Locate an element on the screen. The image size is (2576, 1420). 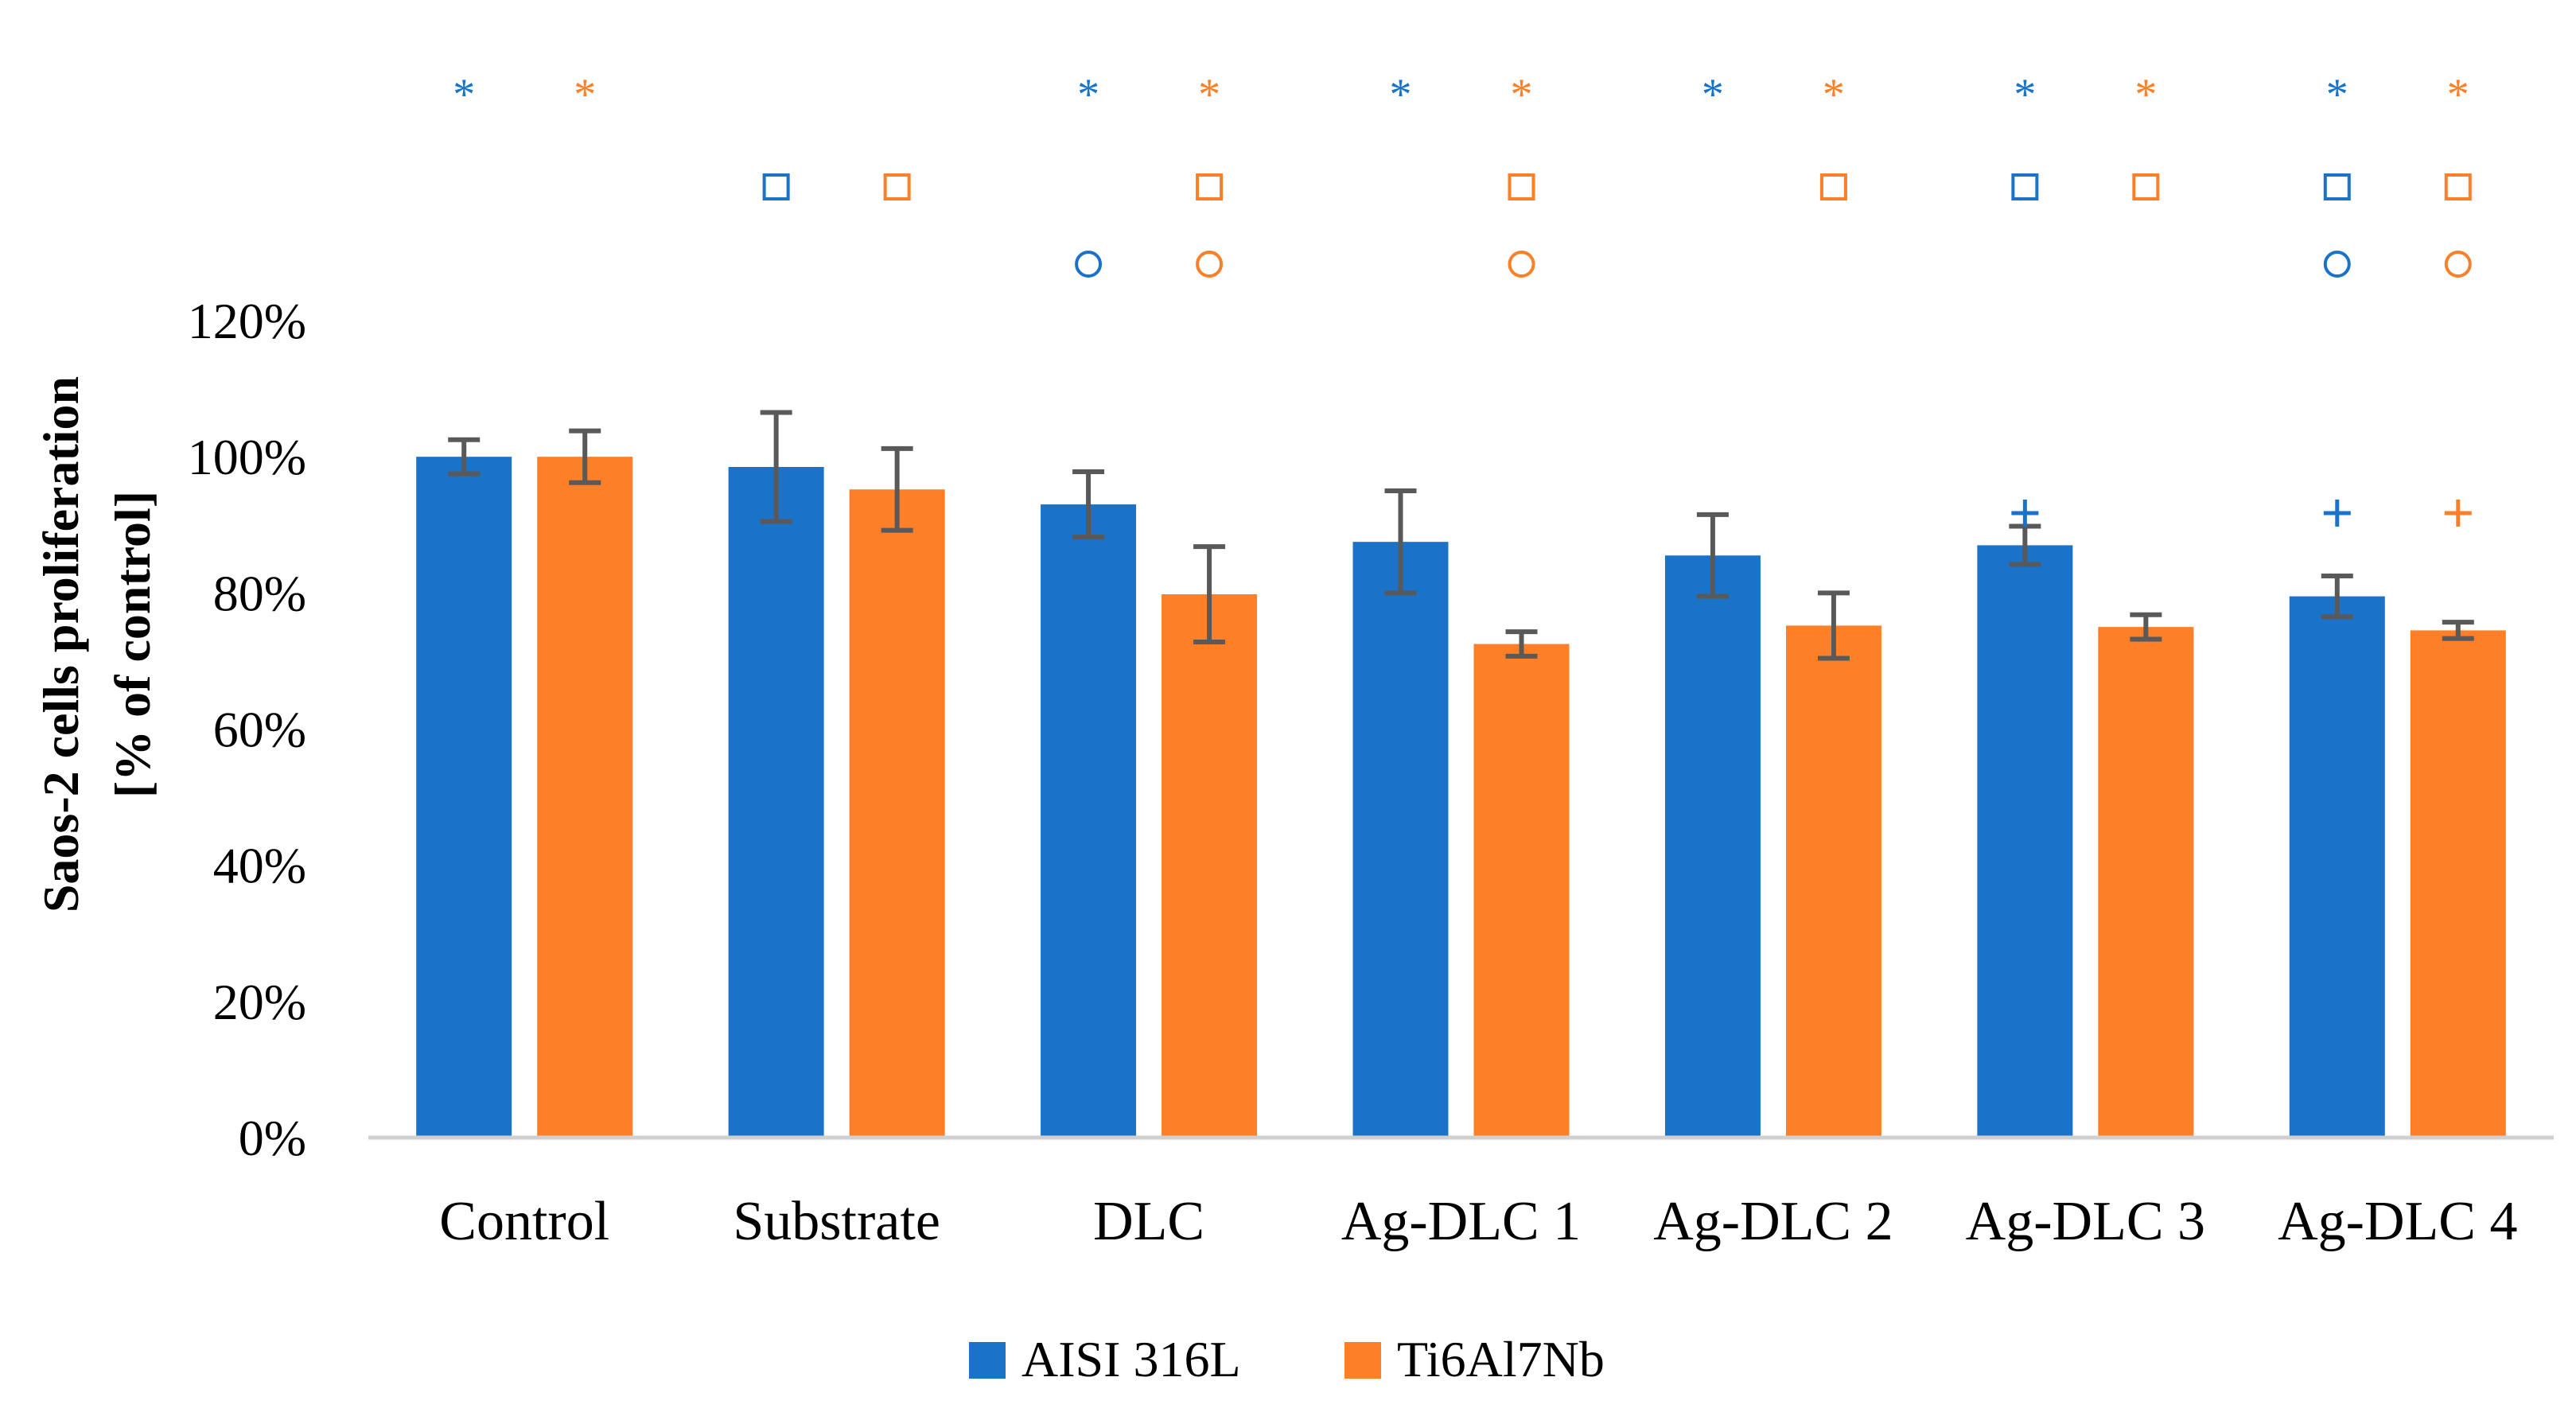
legend-label-aisi: AISI 316L is located at coordinates (1131, 1359).